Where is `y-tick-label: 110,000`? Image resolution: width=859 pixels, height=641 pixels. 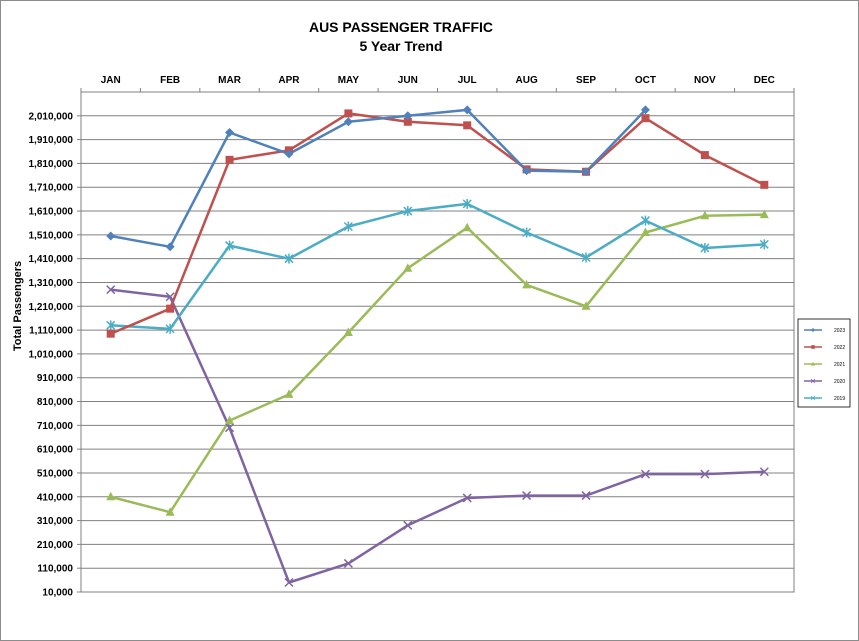
y-tick-label: 110,000 is located at coordinates (55, 569).